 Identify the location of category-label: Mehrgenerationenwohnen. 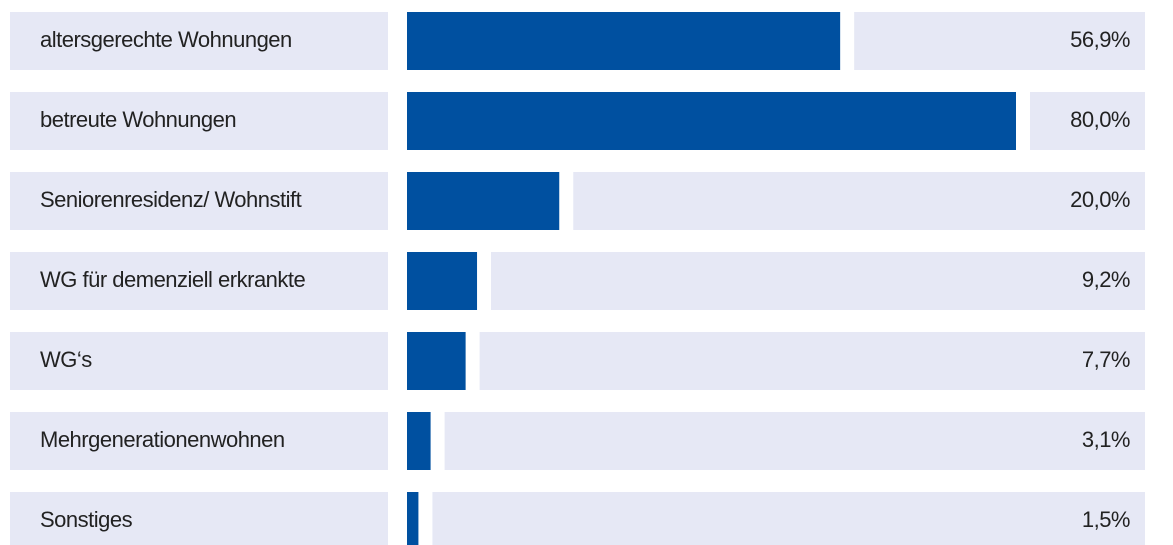
(162, 439).